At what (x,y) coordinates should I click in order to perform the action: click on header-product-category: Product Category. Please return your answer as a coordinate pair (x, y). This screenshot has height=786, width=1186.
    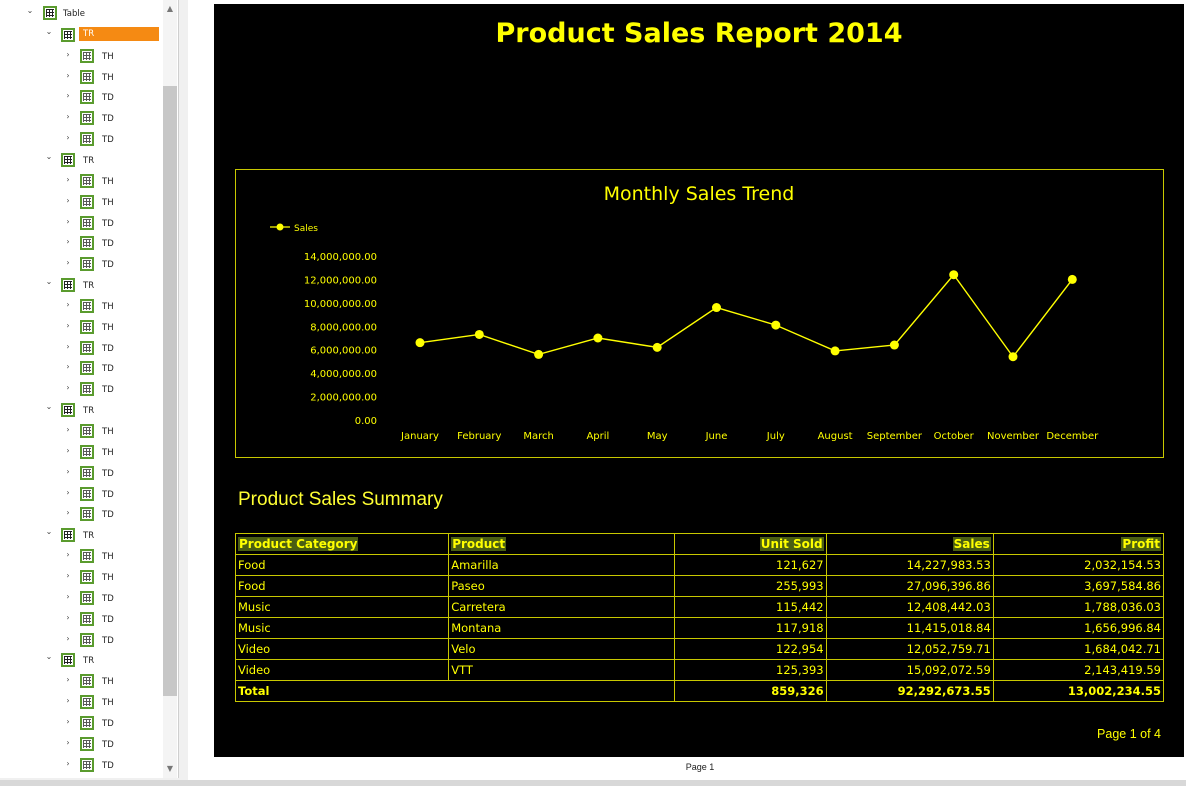
    Looking at the image, I should click on (342, 544).